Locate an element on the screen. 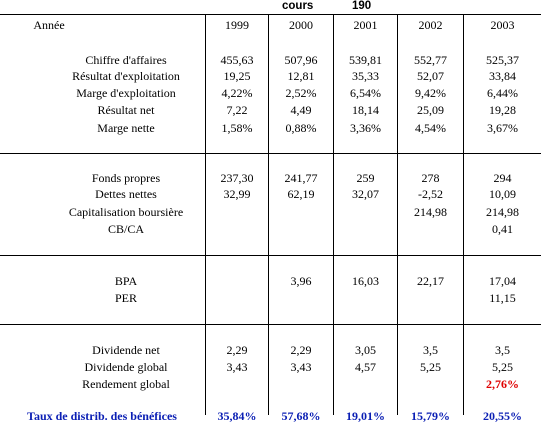 The width and height of the screenshot is (541, 439). cell: 7,22 is located at coordinates (237, 110).